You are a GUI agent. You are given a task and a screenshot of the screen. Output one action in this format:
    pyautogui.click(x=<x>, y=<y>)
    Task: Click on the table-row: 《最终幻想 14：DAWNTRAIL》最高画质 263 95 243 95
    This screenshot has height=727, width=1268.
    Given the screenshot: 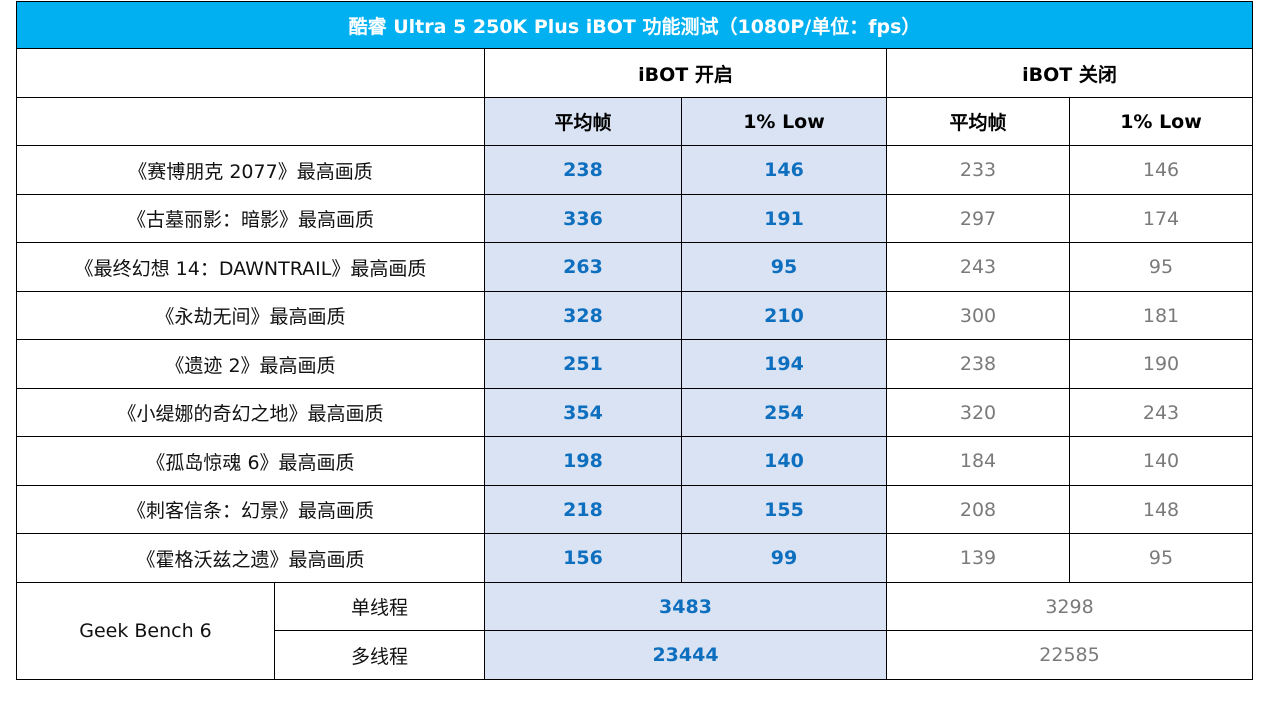 What is the action you would take?
    pyautogui.click(x=634, y=267)
    